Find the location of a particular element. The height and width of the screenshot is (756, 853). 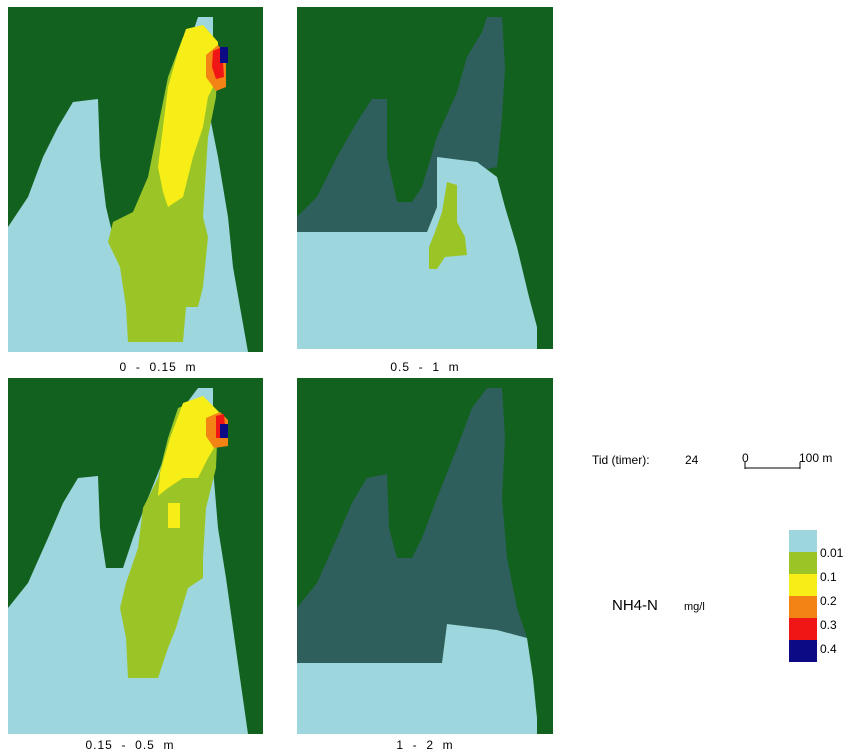

legend-label-02: 0.2 is located at coordinates (828, 601).